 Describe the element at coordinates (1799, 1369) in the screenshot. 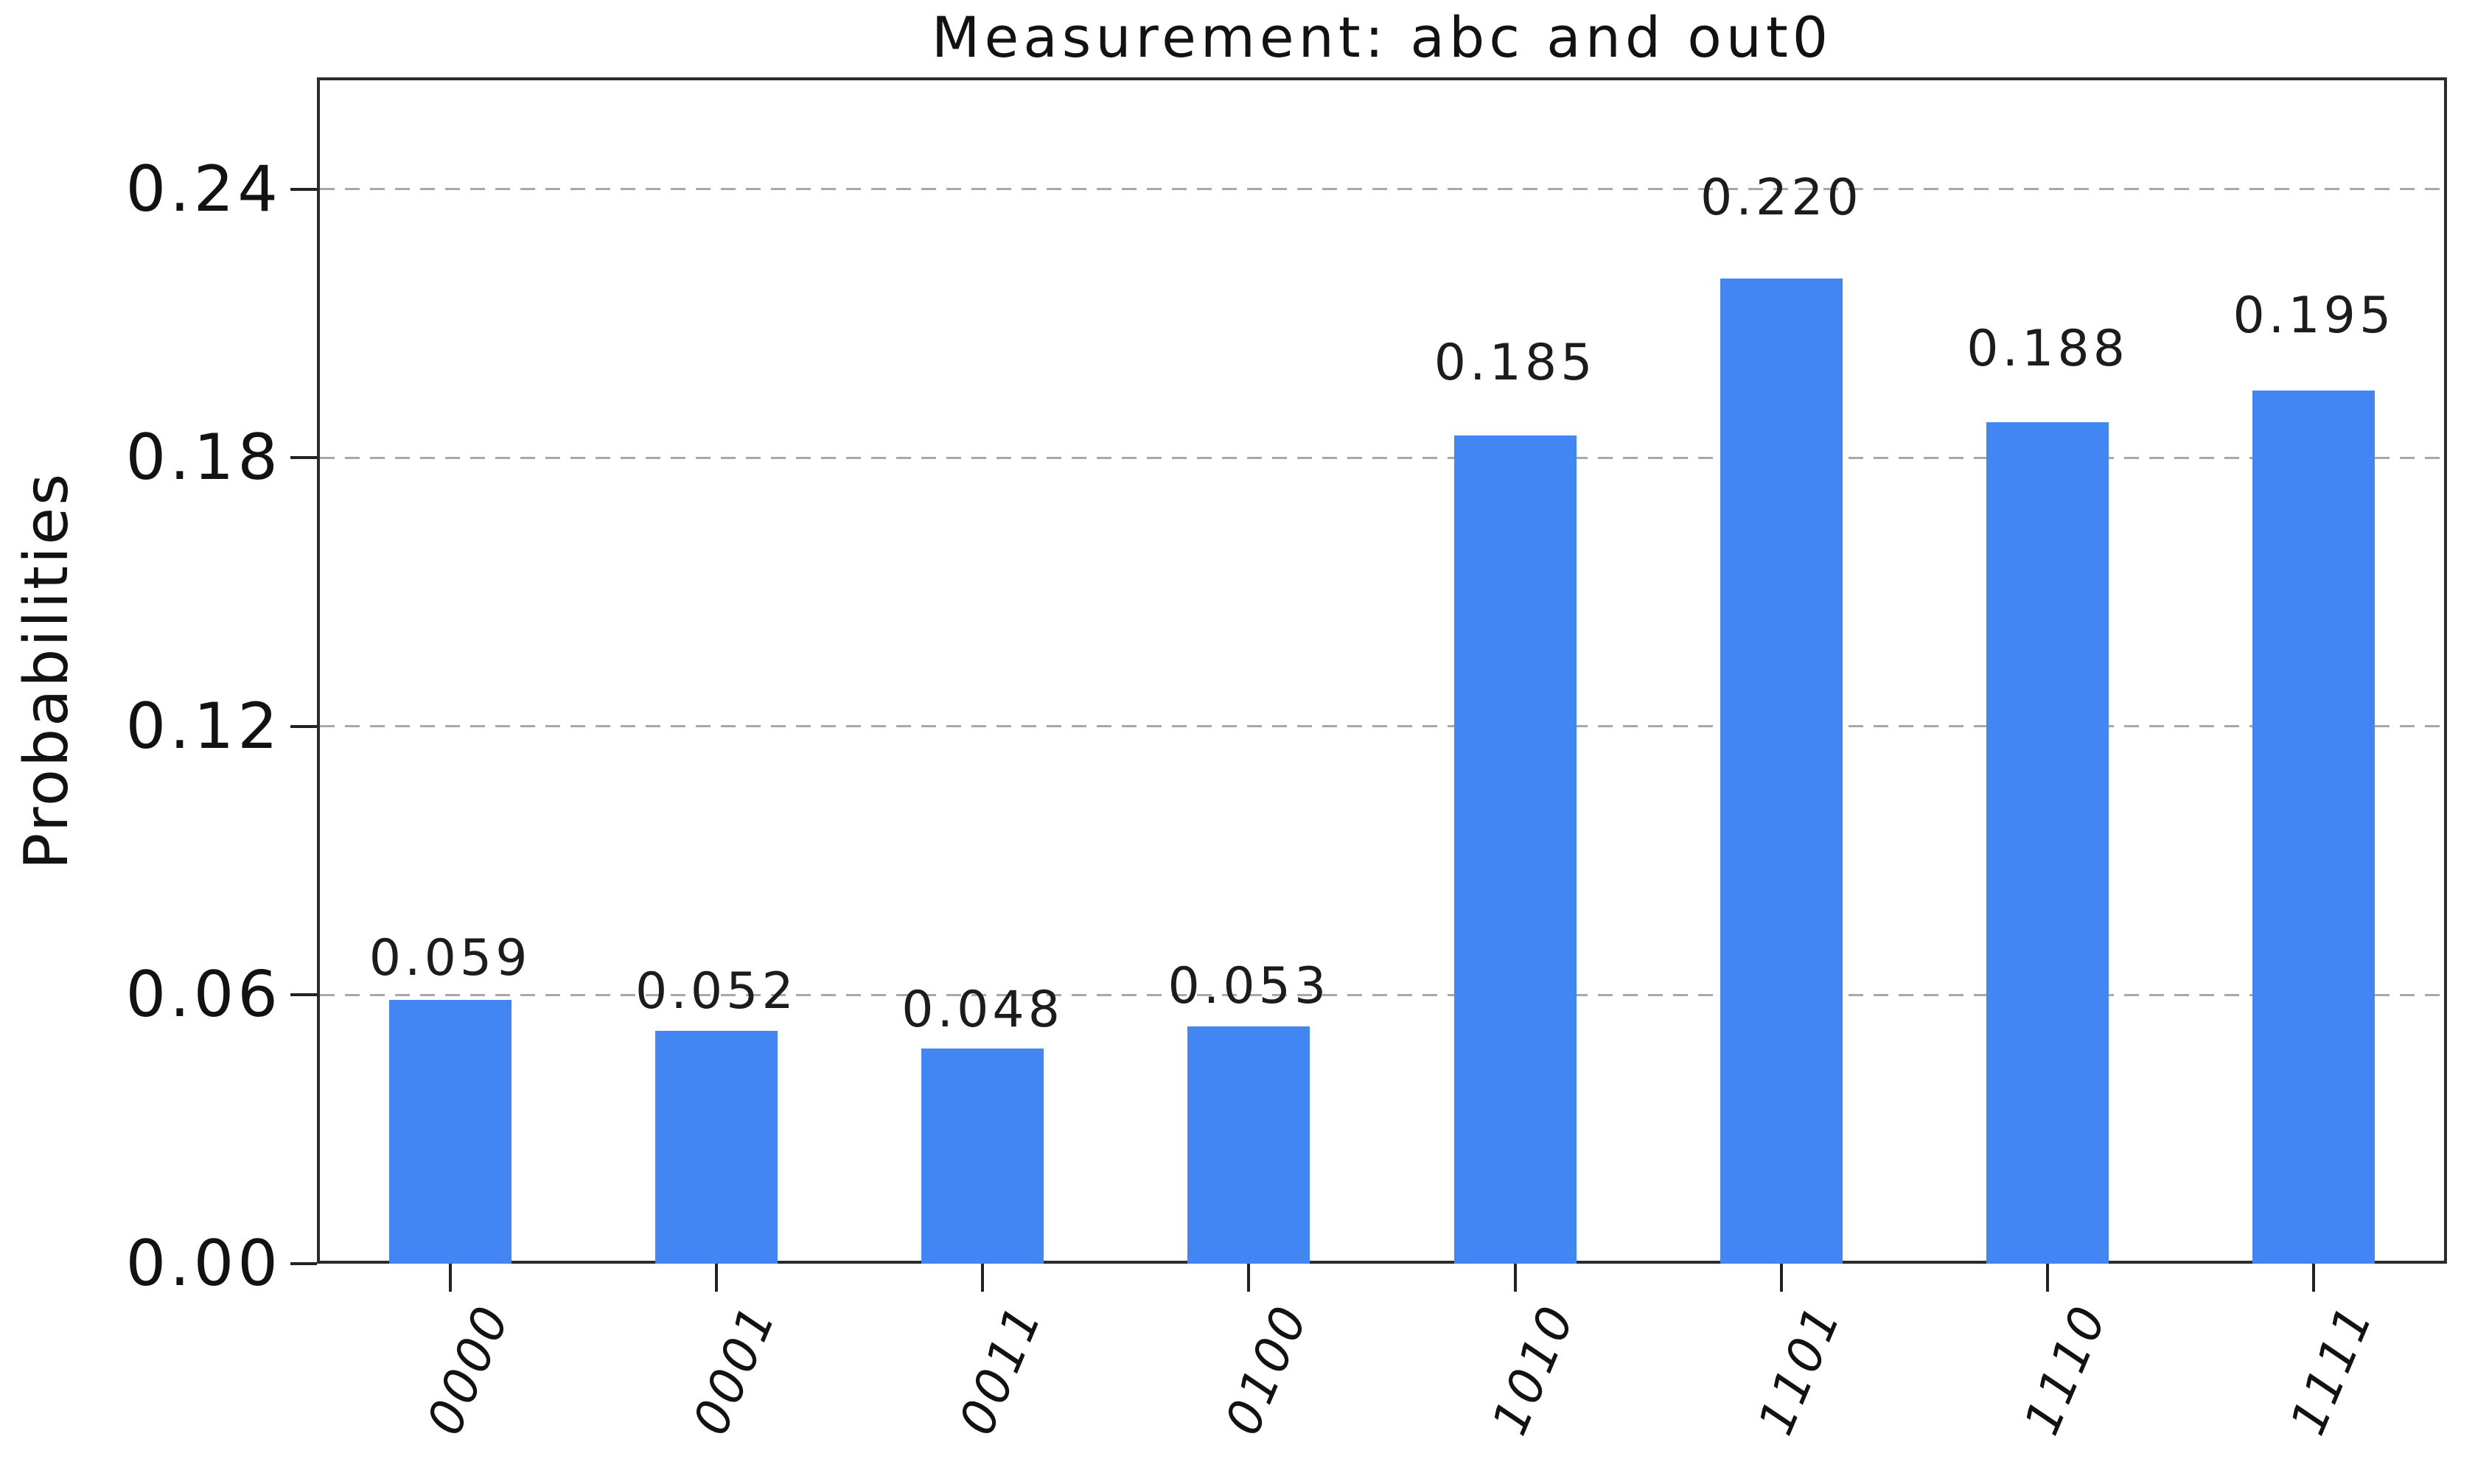

I see `x-tick-label: 1101` at that location.